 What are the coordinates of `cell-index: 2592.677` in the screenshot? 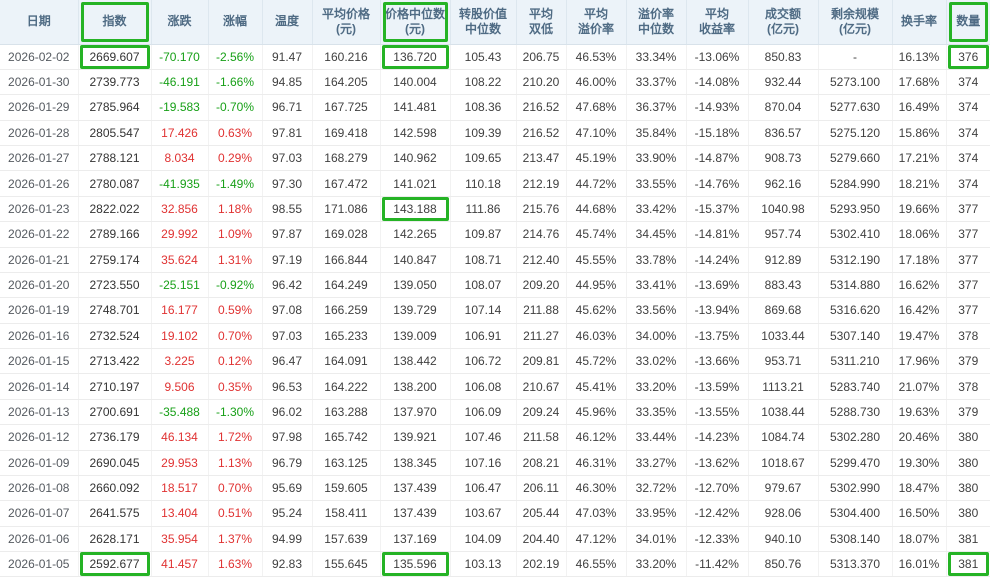 It's located at (115, 564).